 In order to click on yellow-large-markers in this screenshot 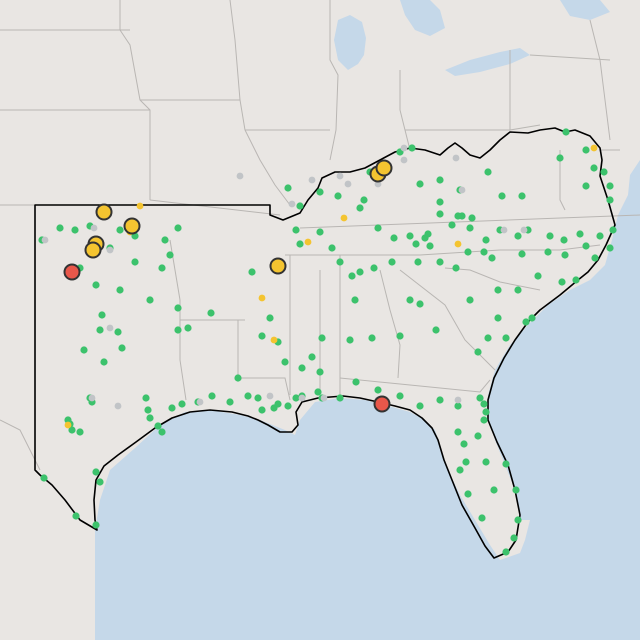, I will do `click(238, 217)`.